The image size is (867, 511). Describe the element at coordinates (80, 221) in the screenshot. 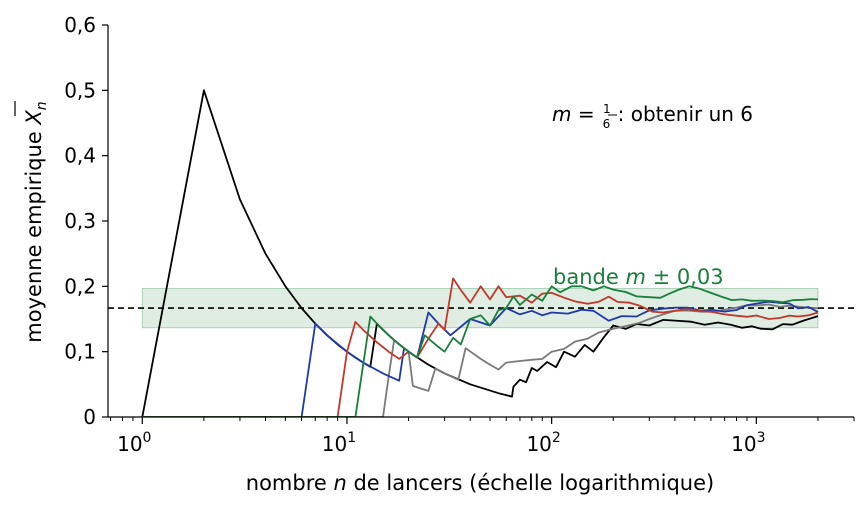

I see `y-tick-label: 0,3` at that location.